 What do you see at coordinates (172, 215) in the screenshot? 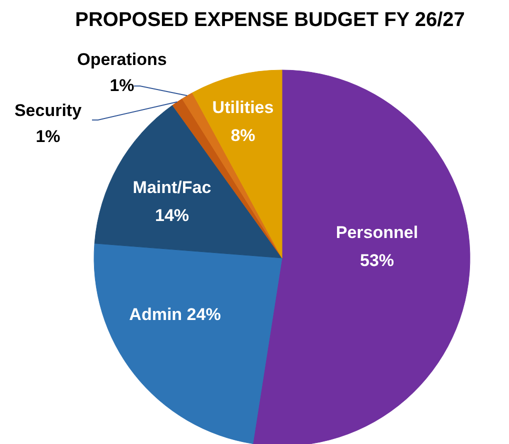
I see `data-label: 14%` at bounding box center [172, 215].